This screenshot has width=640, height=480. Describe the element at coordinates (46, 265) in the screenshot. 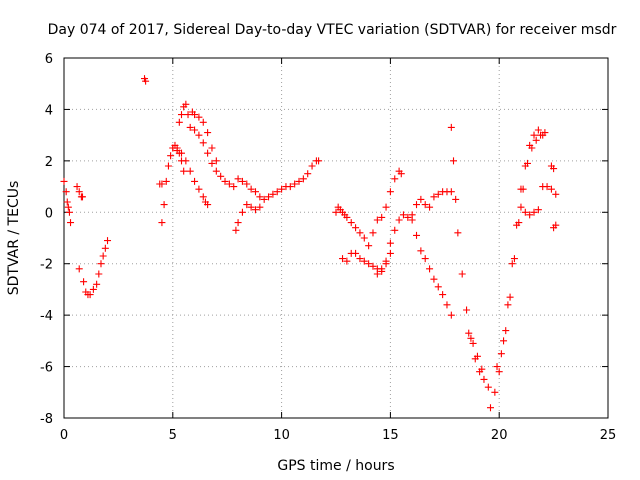

I see `y-tick-label: -2` at that location.